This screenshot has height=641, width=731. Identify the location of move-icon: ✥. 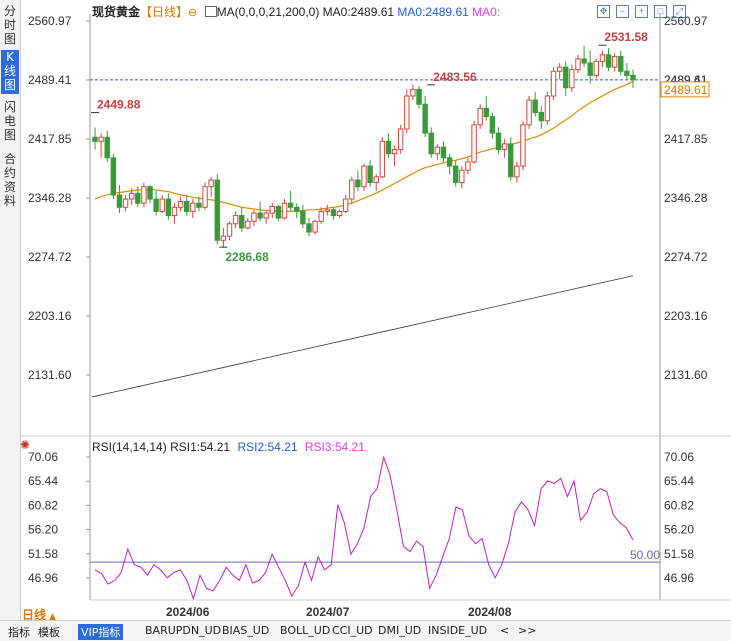
(603, 11).